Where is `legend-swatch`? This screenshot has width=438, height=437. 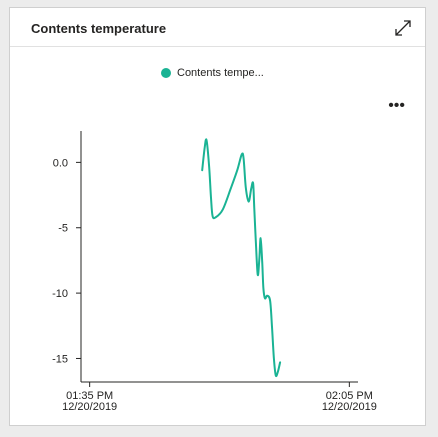
legend-swatch is located at coordinates (166, 73).